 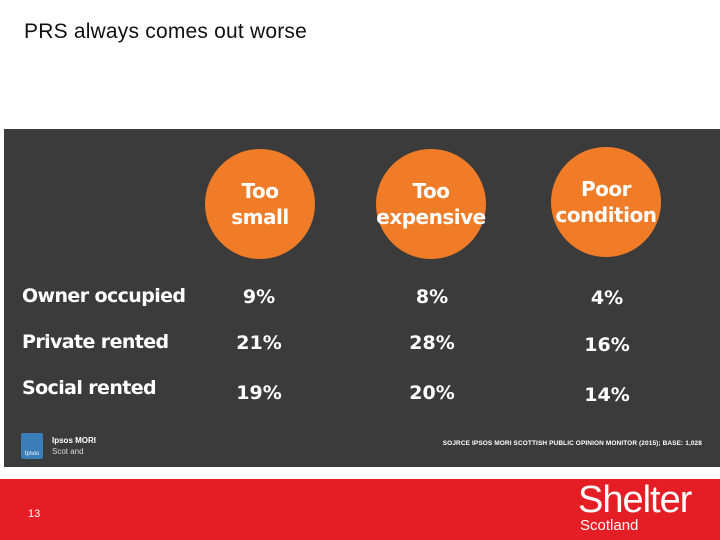 I want to click on column-header-too-small: Too small, so click(x=260, y=204).